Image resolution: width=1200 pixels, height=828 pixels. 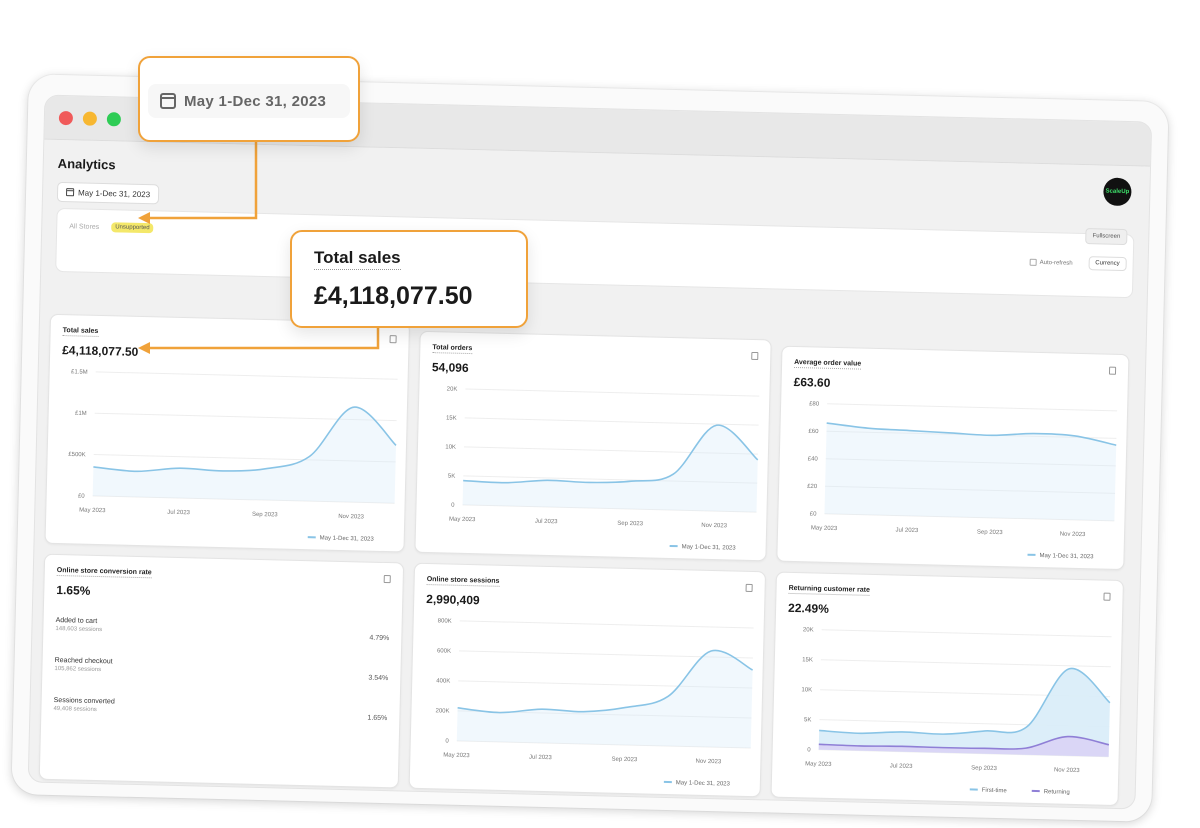 I want to click on y-tick-label: 400K, so click(x=443, y=681).